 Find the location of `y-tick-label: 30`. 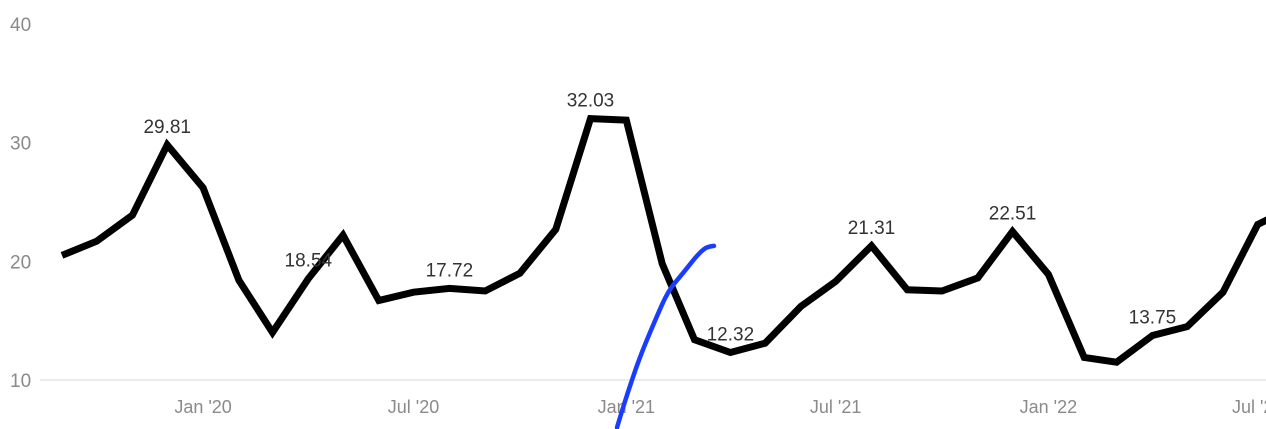

y-tick-label: 30 is located at coordinates (20, 144).